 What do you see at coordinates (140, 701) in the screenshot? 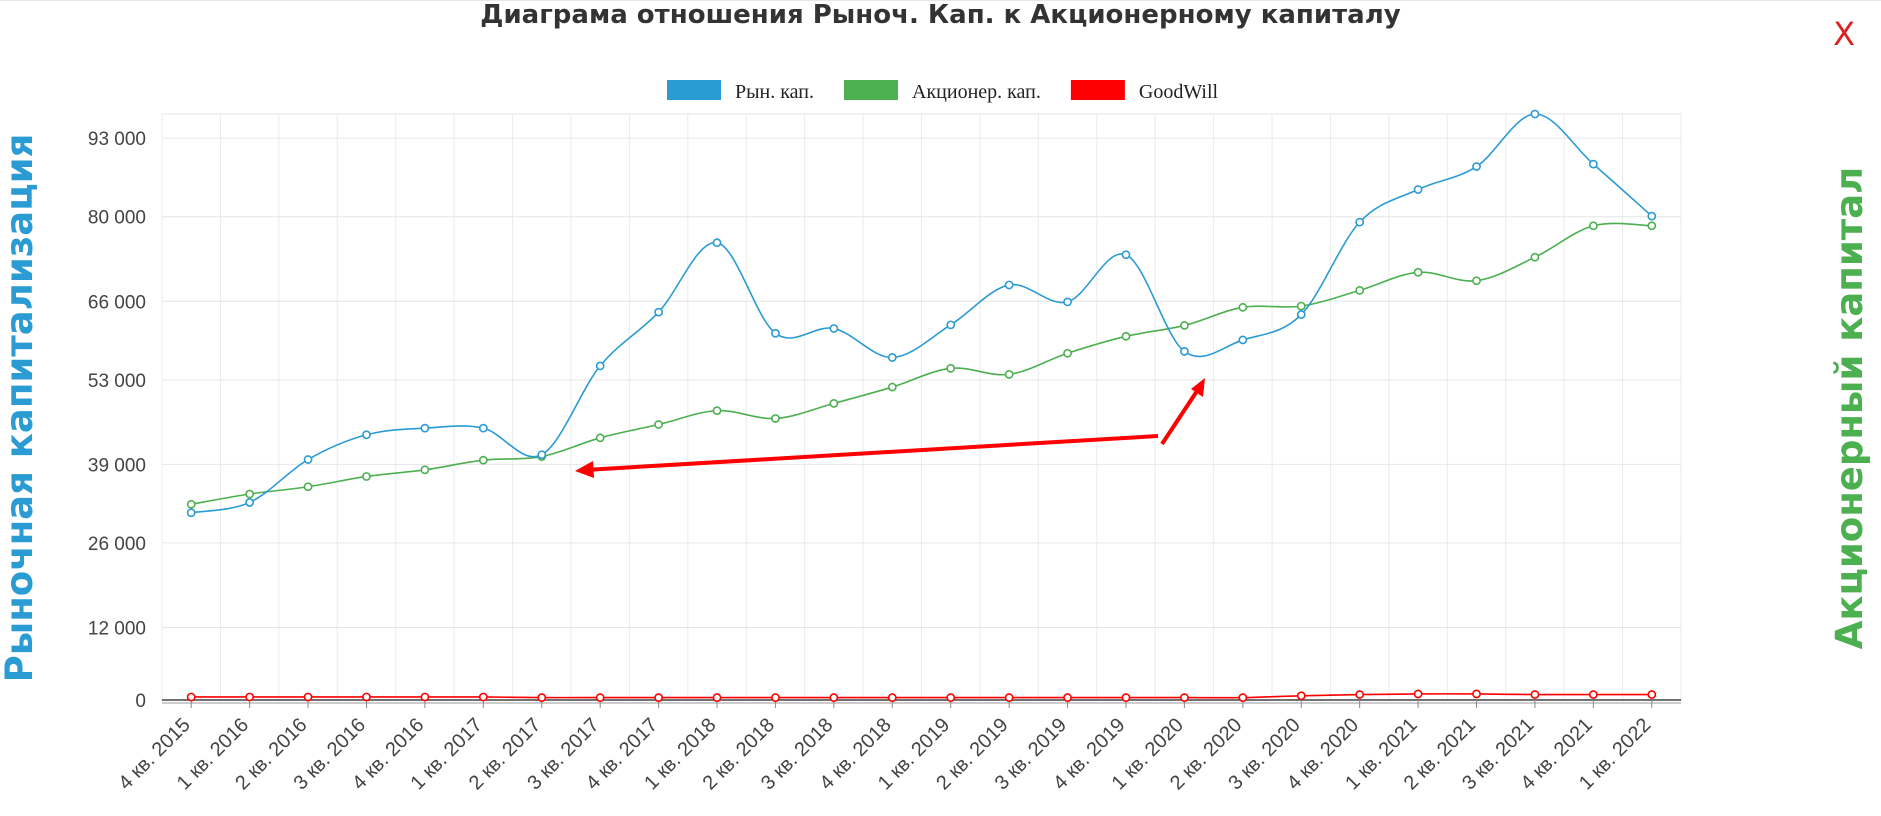
I see `y-tick-label: 0` at bounding box center [140, 701].